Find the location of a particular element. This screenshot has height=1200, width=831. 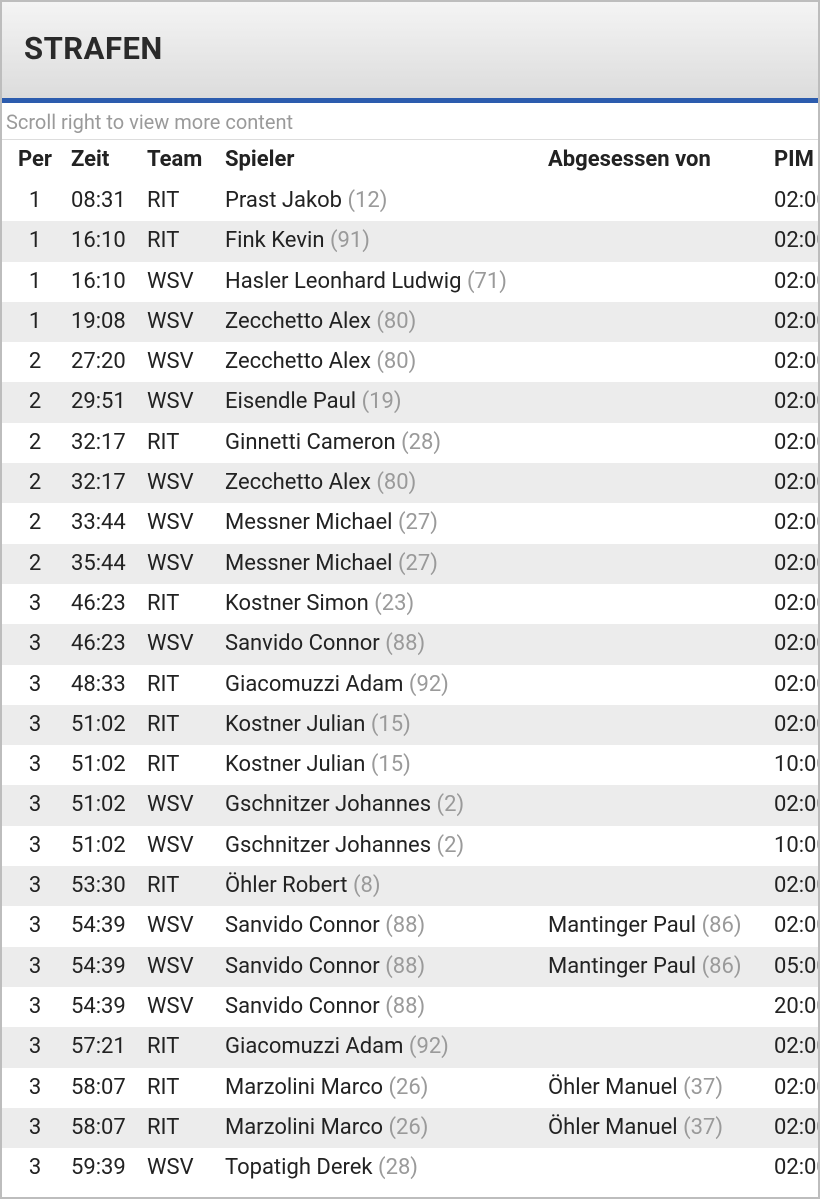

time: 48:33 is located at coordinates (98, 684).